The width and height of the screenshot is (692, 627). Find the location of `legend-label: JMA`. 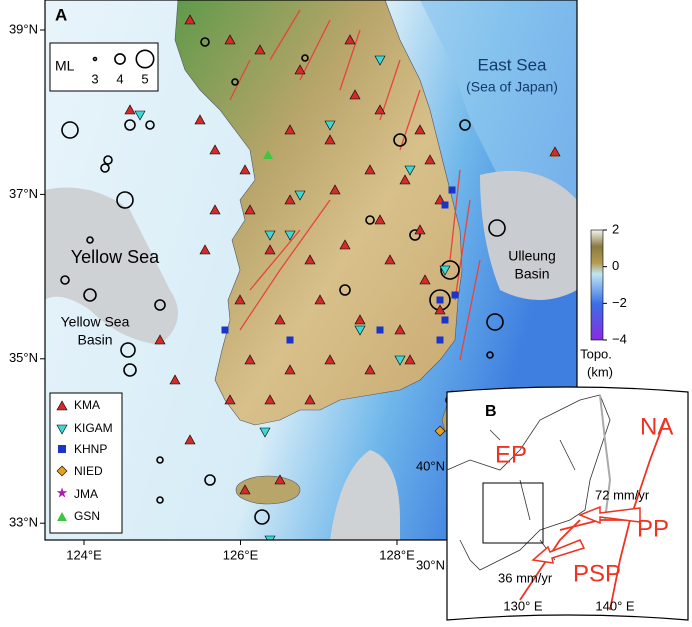

legend-label: JMA is located at coordinates (86, 494).